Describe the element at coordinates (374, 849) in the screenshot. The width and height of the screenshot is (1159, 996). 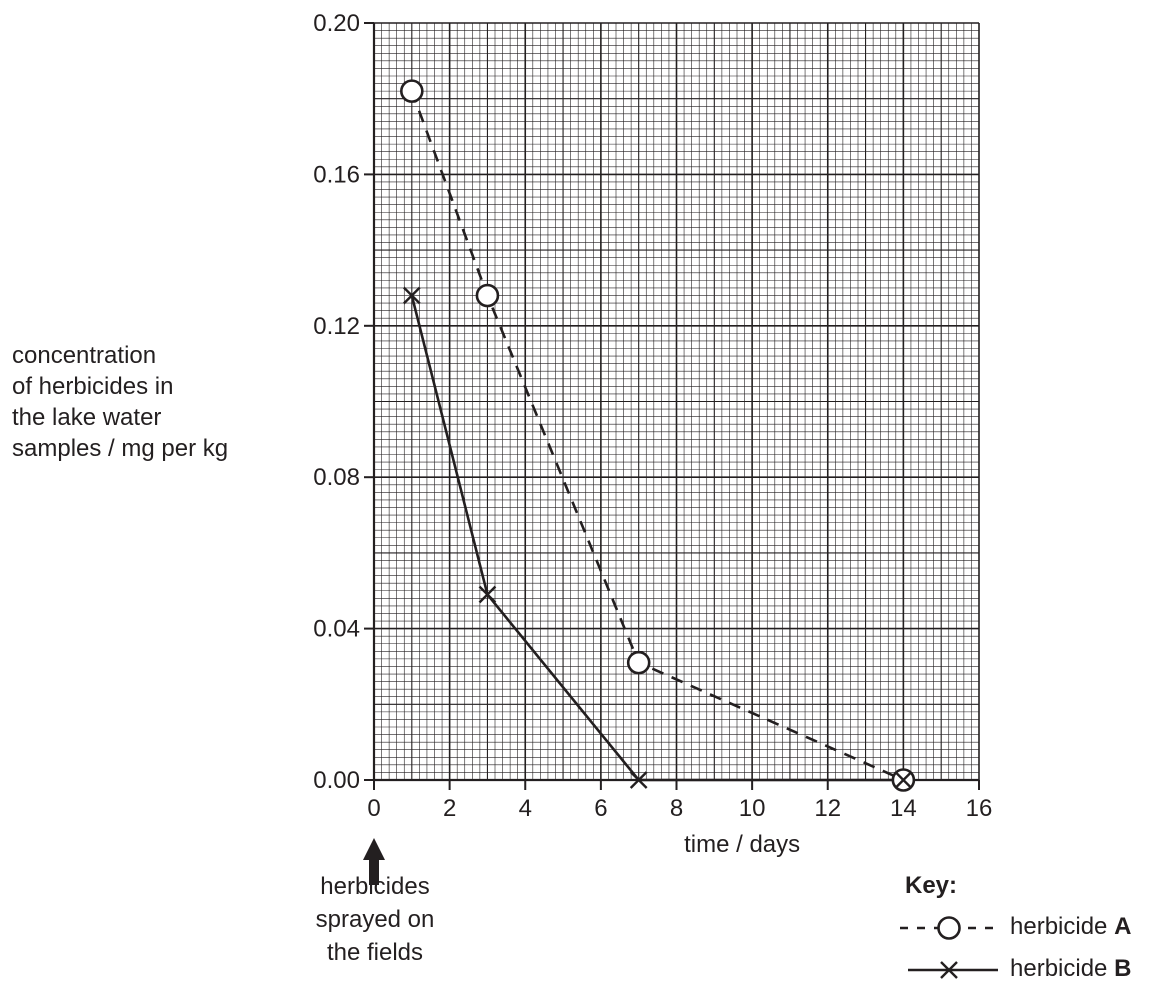
I see `arrow-head` at that location.